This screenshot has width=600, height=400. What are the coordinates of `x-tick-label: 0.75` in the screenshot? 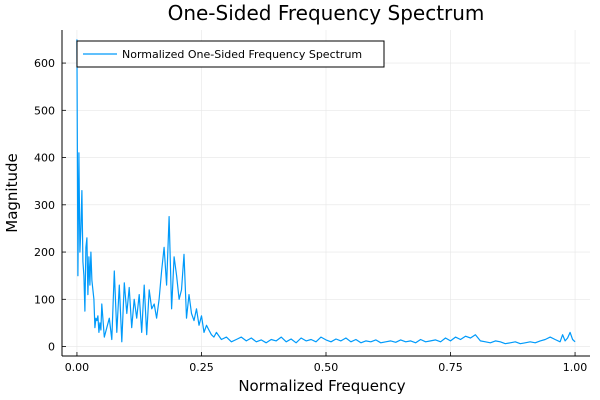 It's located at (450, 367).